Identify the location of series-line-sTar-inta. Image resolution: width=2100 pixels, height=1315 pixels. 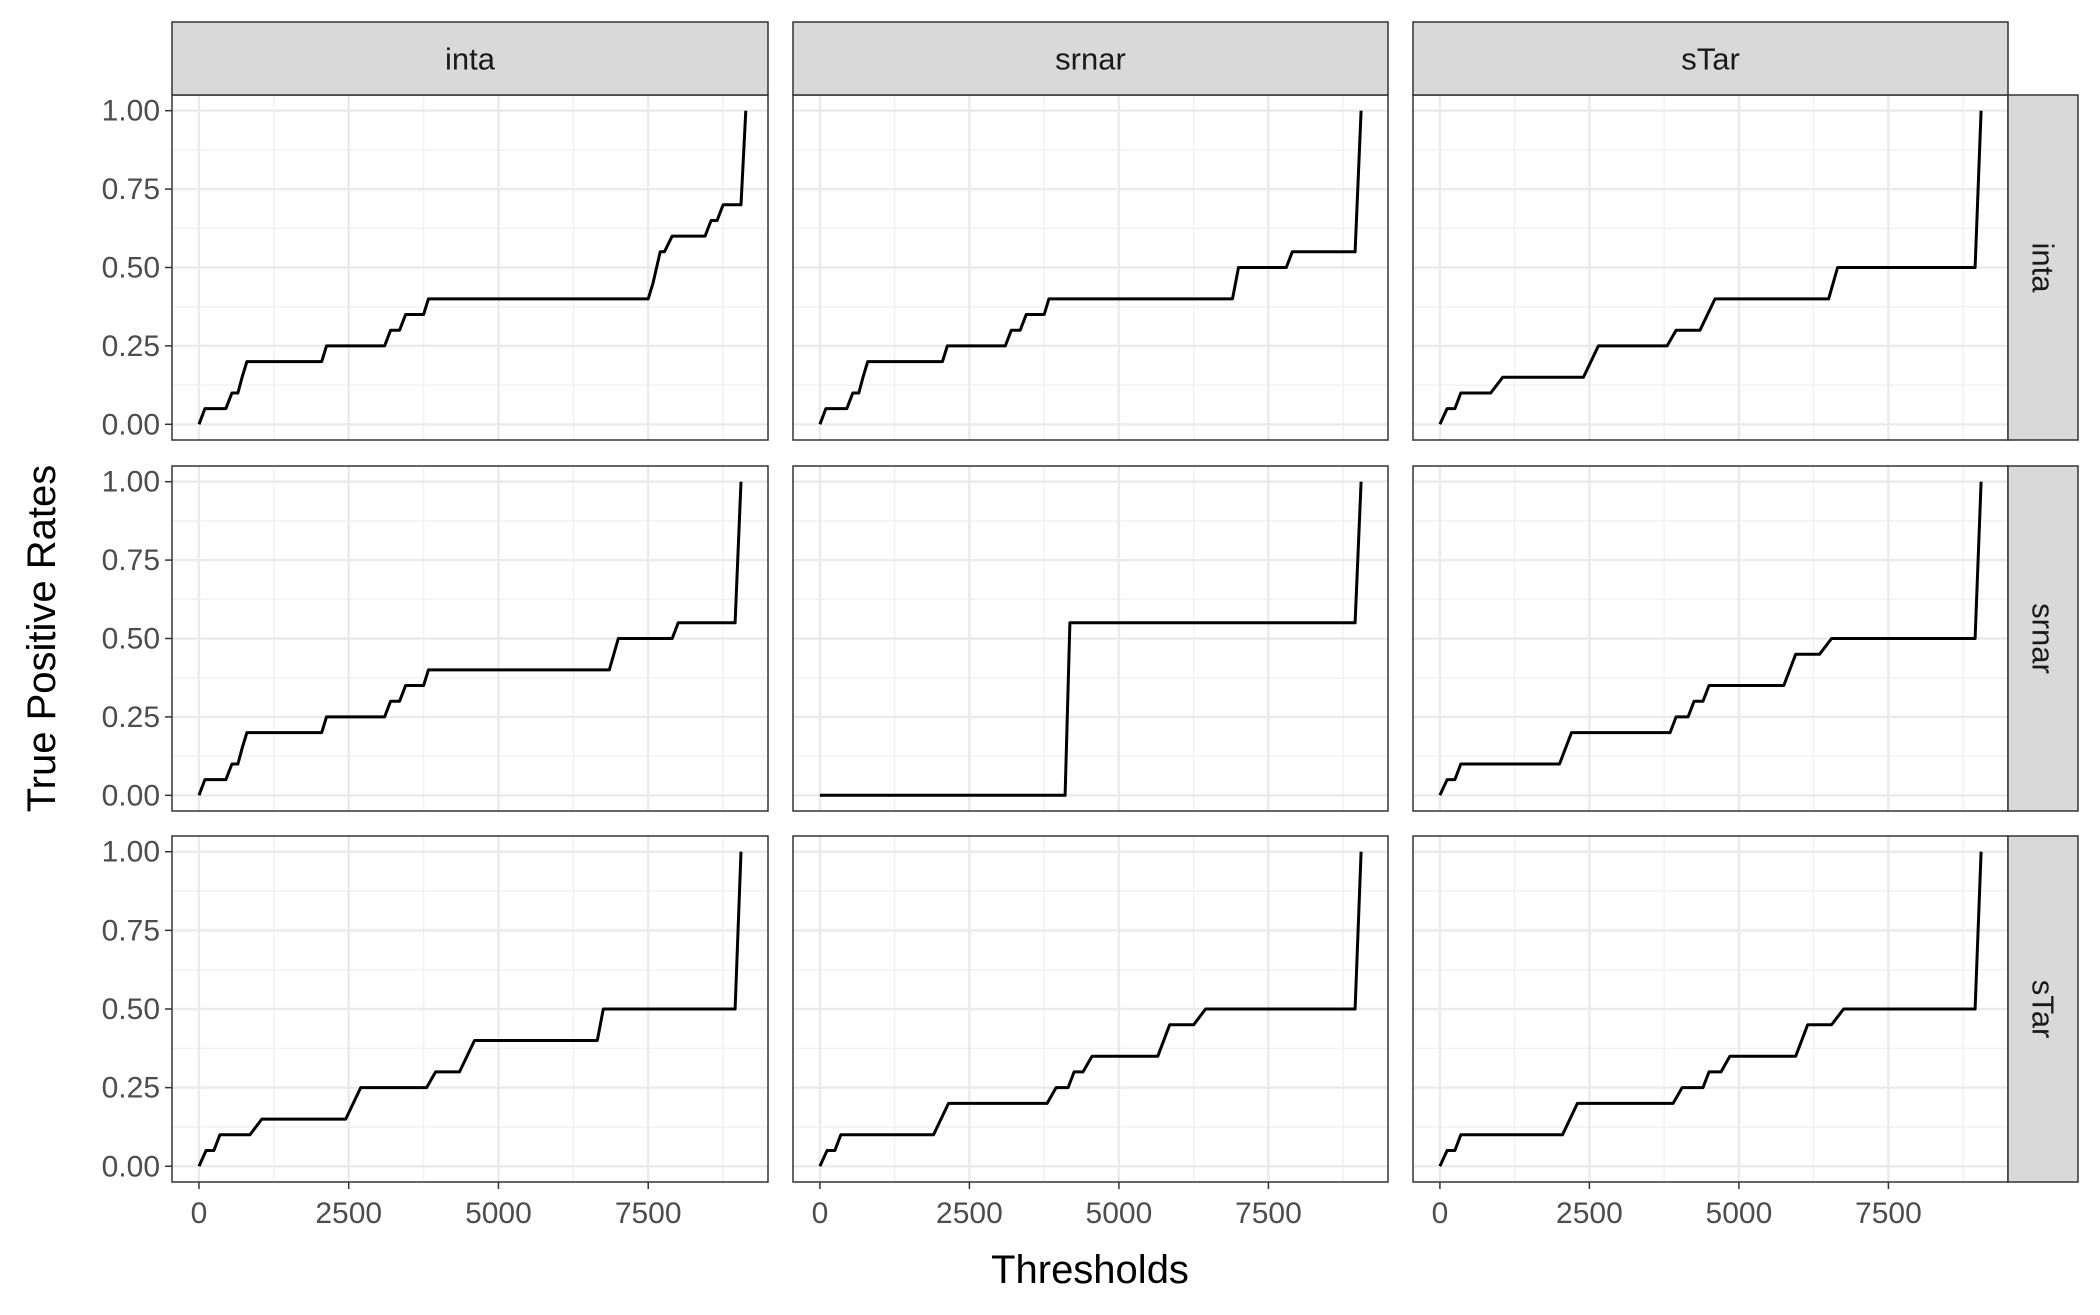
(470, 1009).